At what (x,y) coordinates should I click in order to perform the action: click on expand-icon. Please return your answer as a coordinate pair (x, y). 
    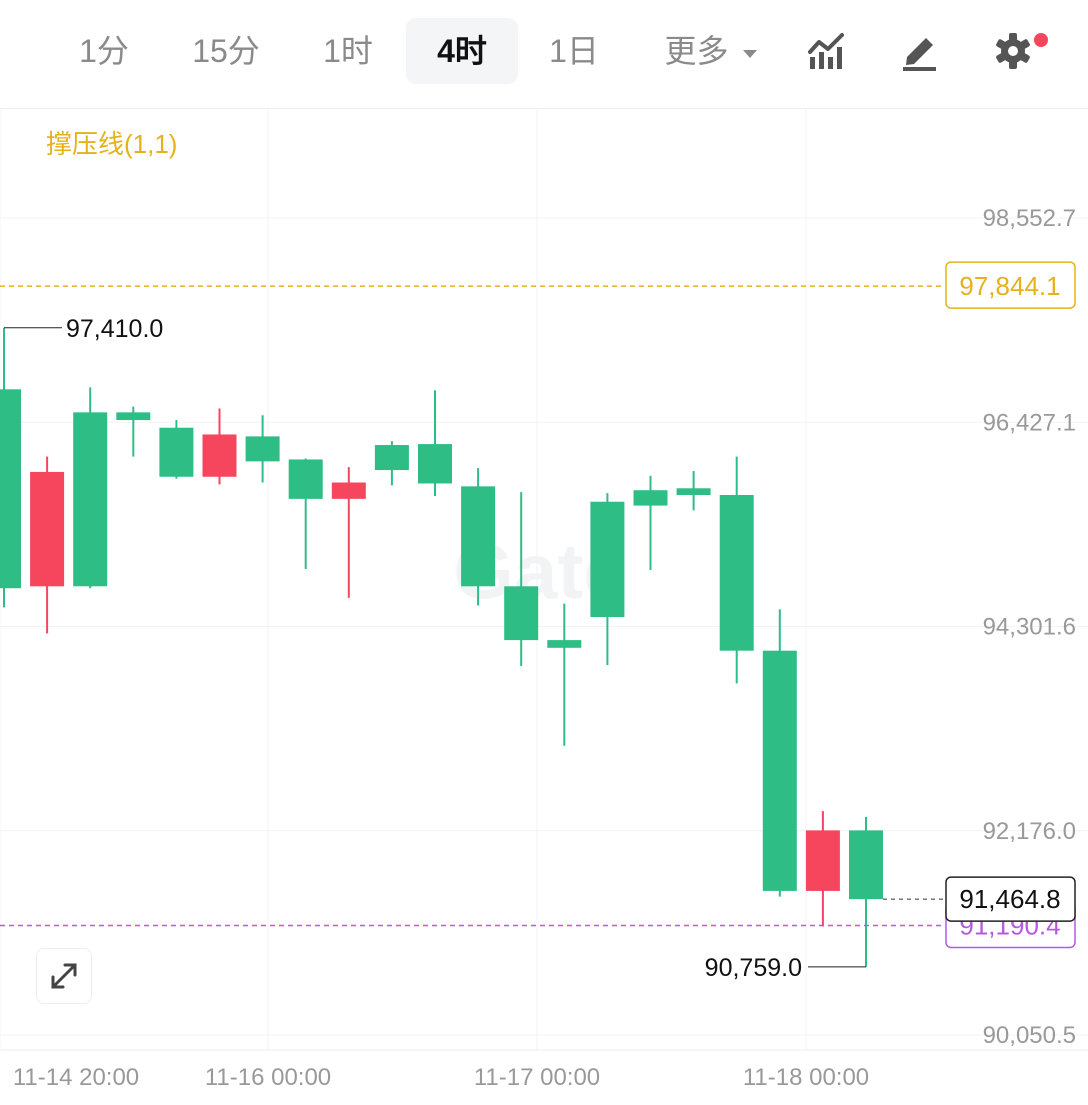
    Looking at the image, I should click on (64, 976).